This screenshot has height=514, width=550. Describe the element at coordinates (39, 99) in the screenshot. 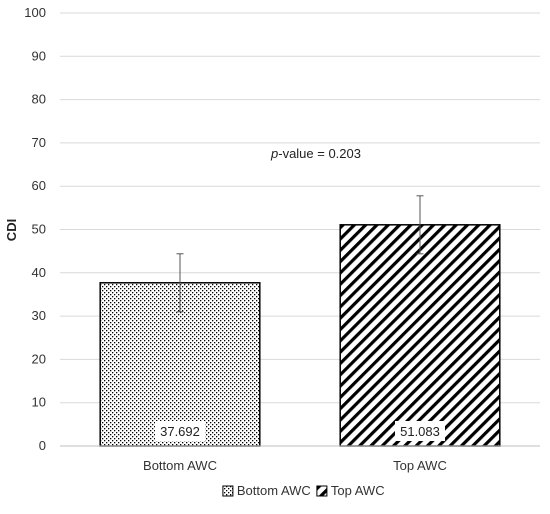

I see `y-tick-label: 80` at that location.